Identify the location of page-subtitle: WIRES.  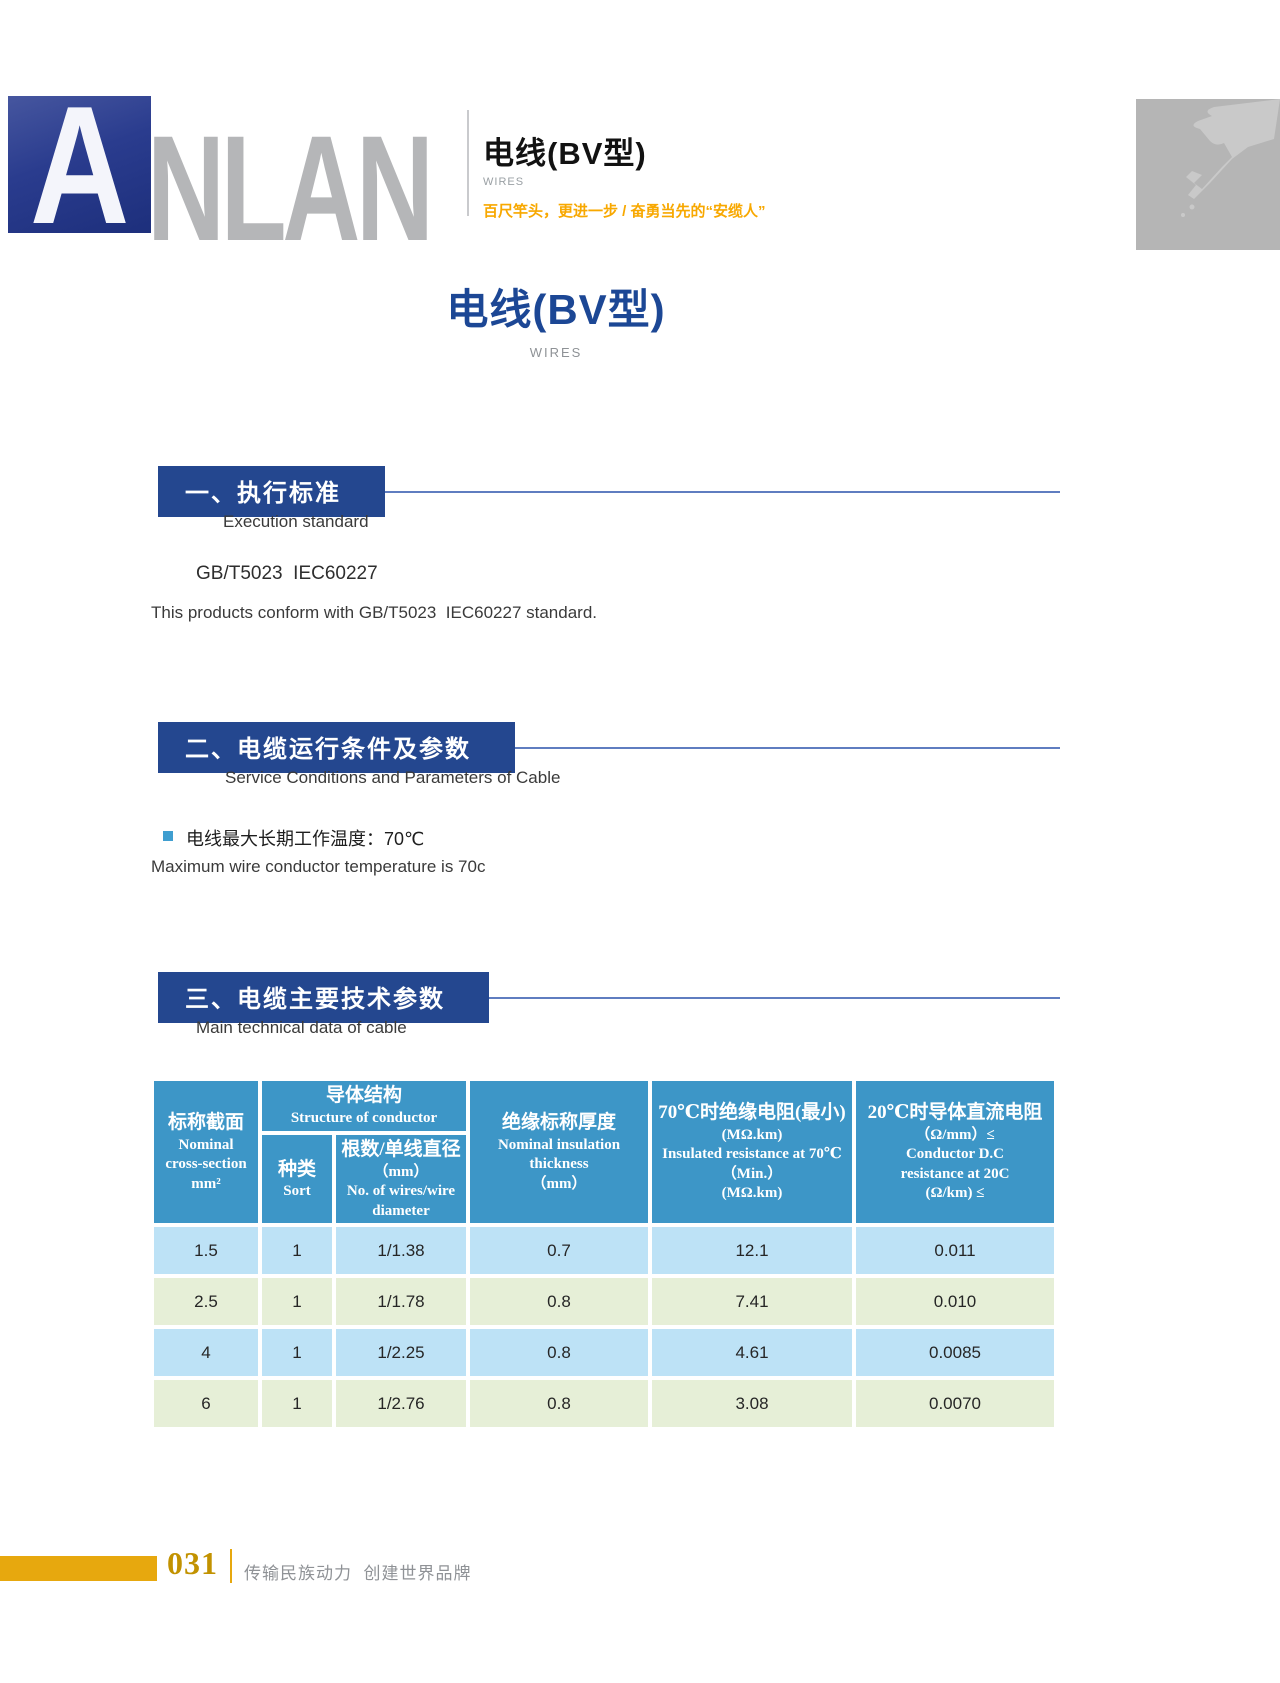
(556, 352).